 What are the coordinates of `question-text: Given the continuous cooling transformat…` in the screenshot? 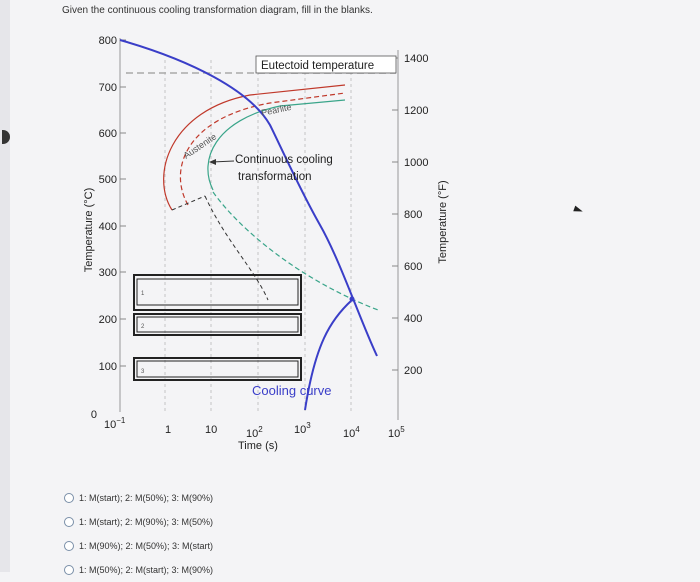 It's located at (217, 10).